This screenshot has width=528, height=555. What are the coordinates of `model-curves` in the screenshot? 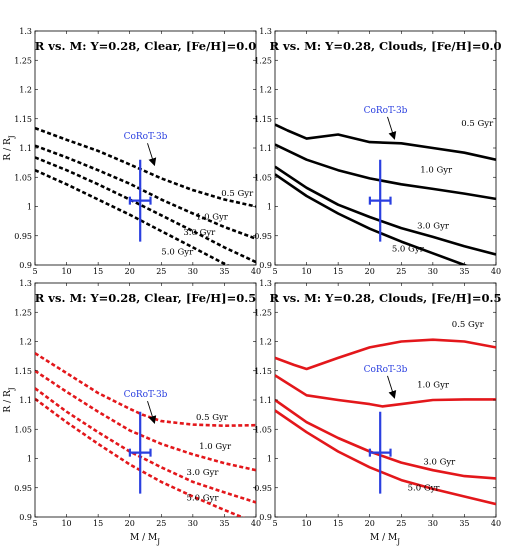 It's located at (385, 194).